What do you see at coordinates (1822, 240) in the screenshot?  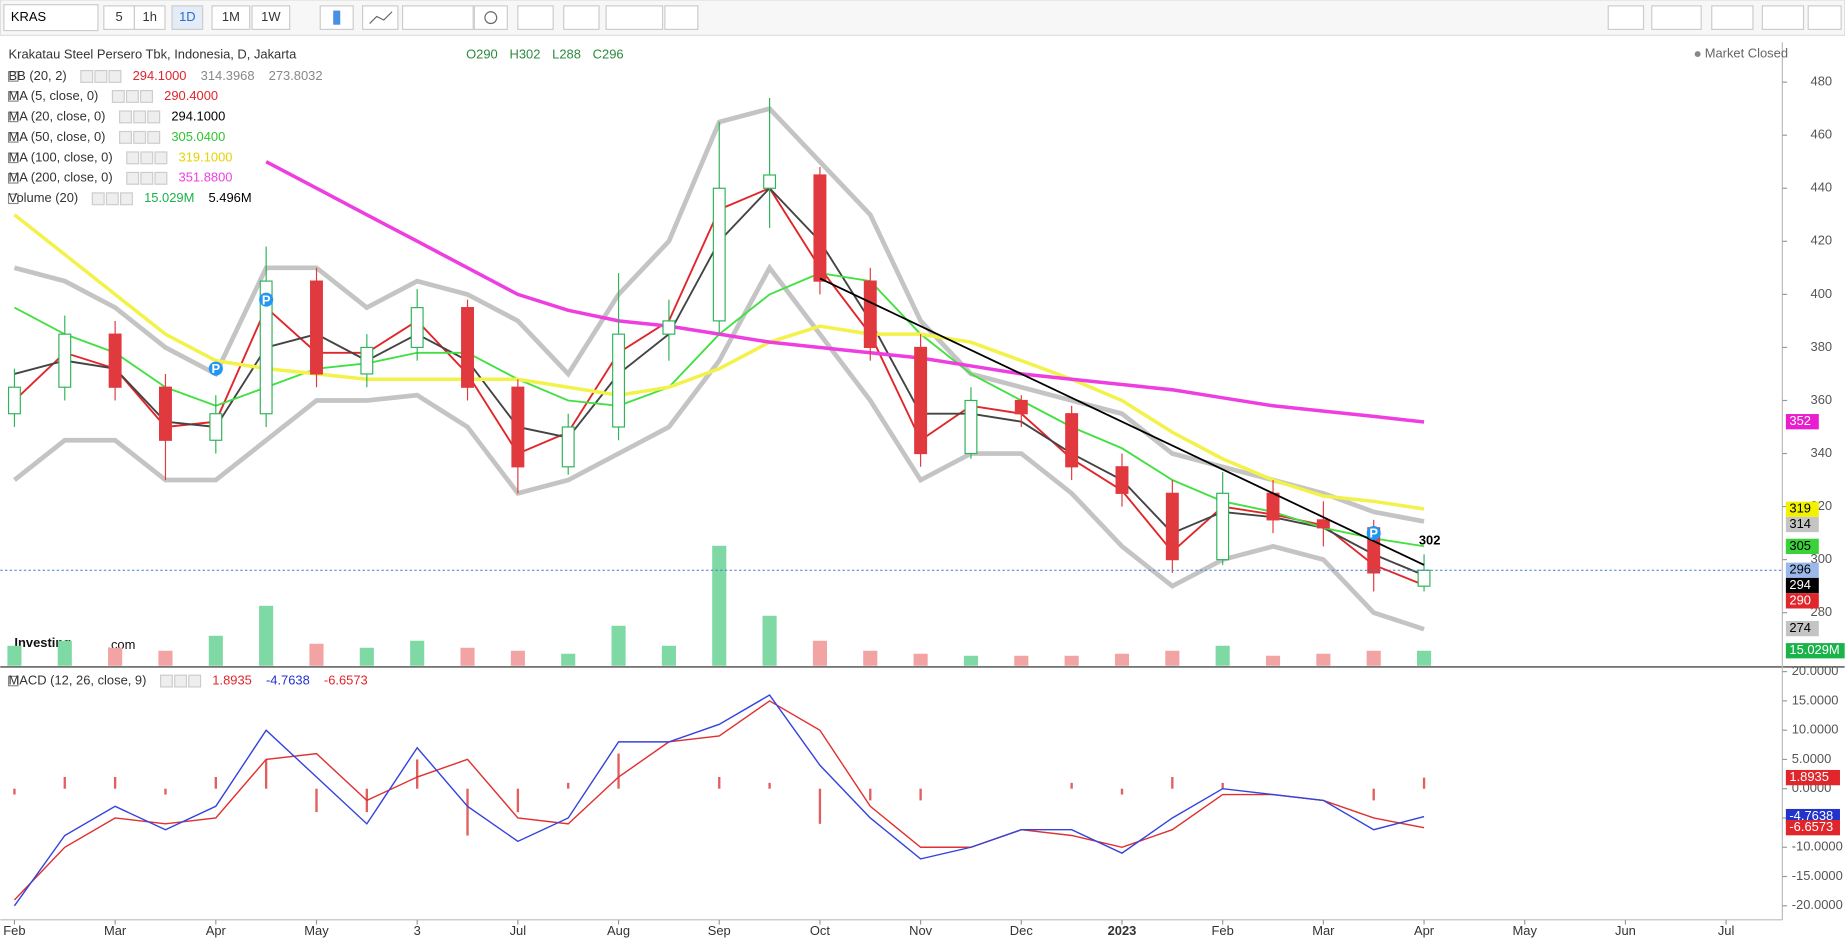 I see `y-tick-label: 420` at bounding box center [1822, 240].